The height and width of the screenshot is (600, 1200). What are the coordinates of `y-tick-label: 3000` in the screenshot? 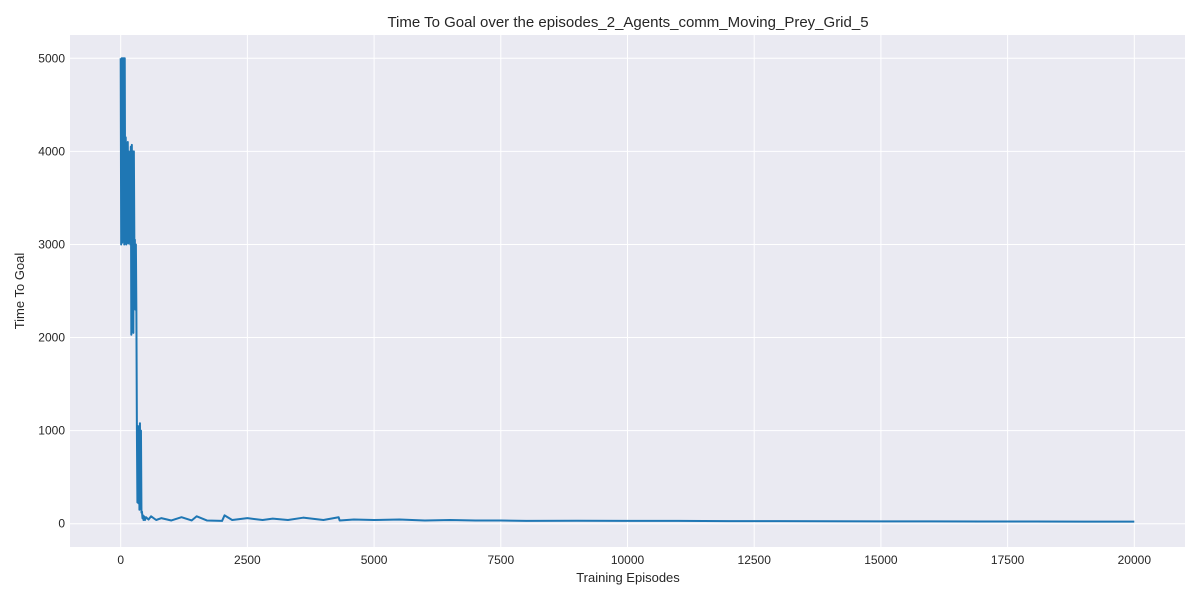 It's located at (51, 244).